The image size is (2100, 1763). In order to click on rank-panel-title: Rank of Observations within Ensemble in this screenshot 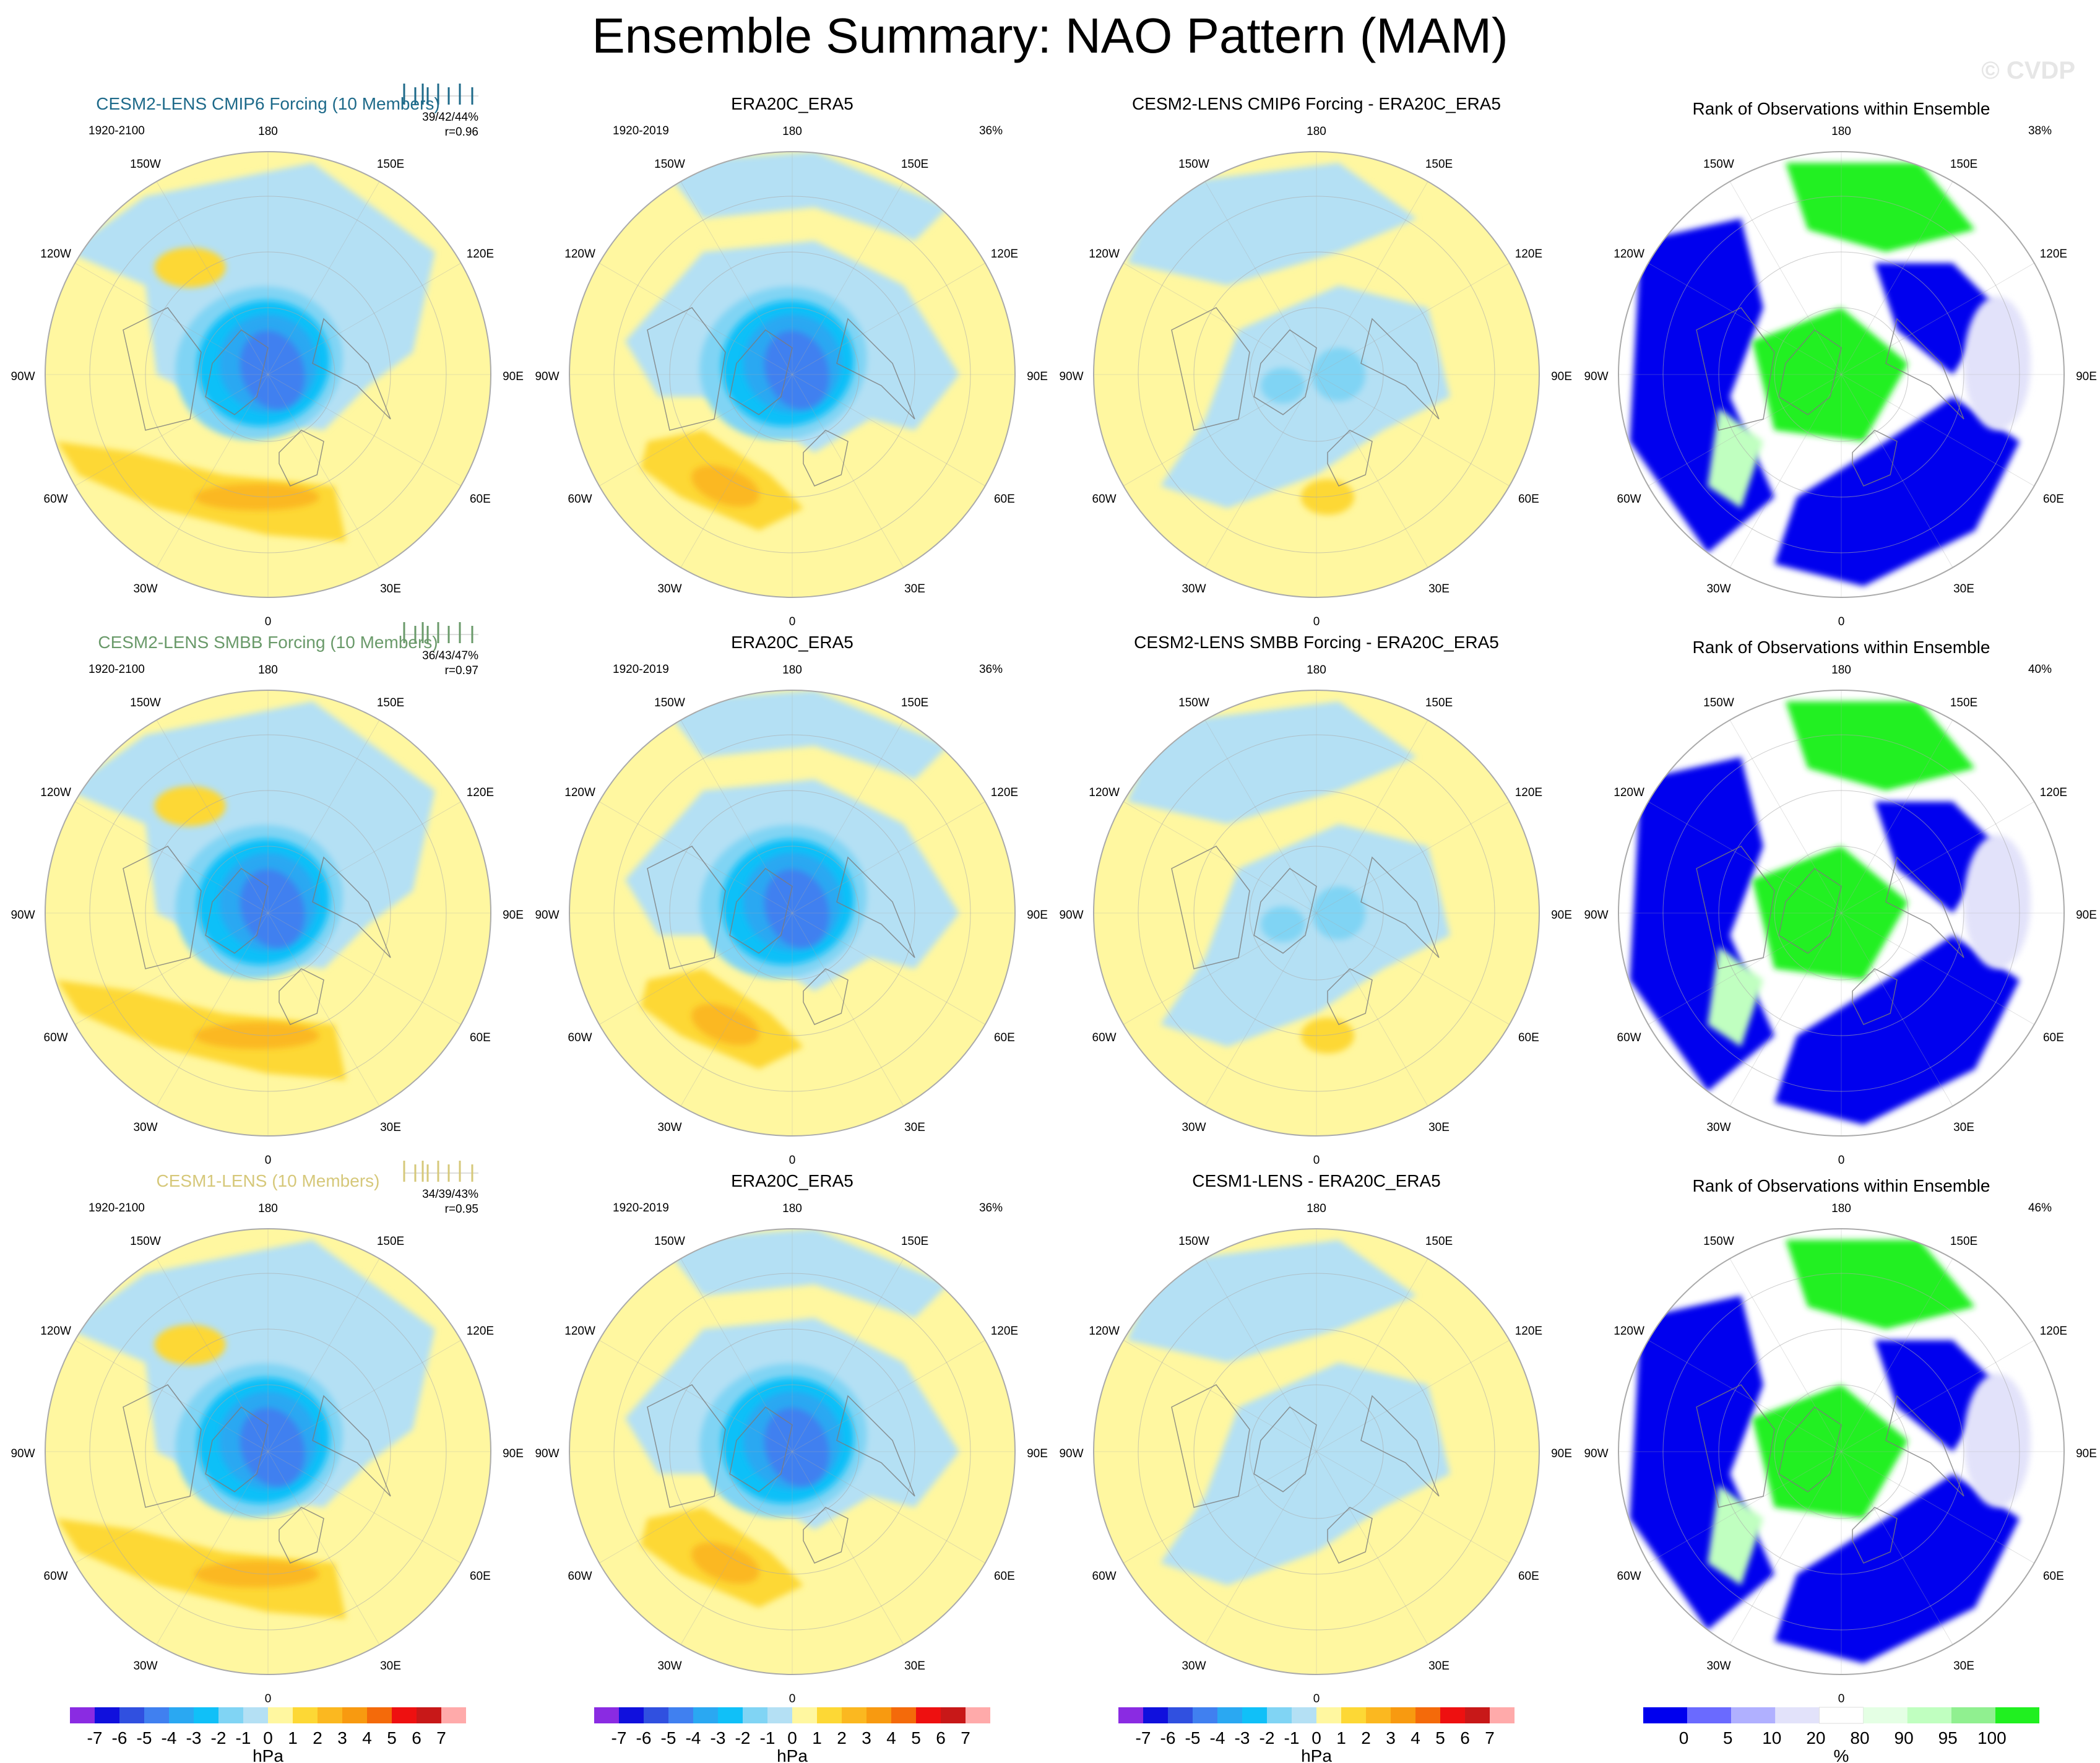, I will do `click(1841, 647)`.